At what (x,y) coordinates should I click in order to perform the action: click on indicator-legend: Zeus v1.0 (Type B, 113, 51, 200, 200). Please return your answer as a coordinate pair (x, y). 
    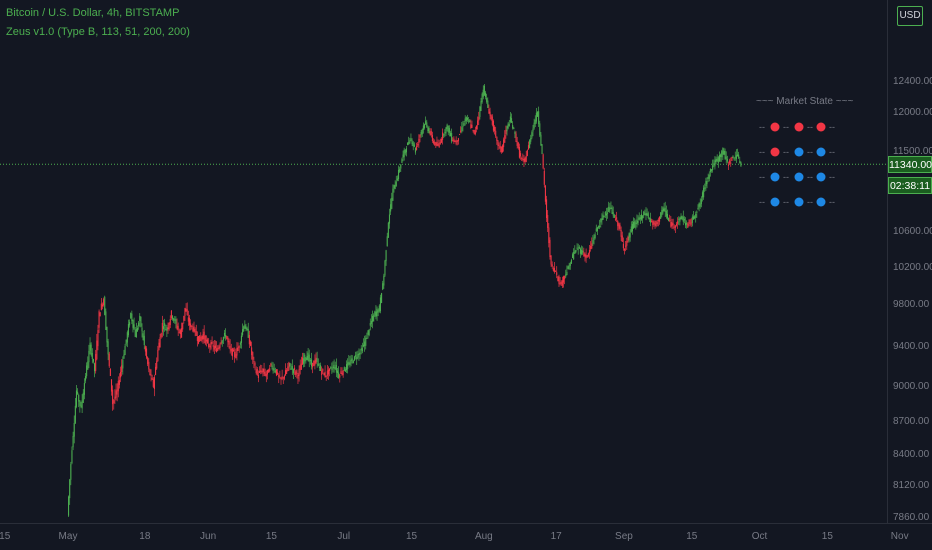
    Looking at the image, I should click on (98, 32).